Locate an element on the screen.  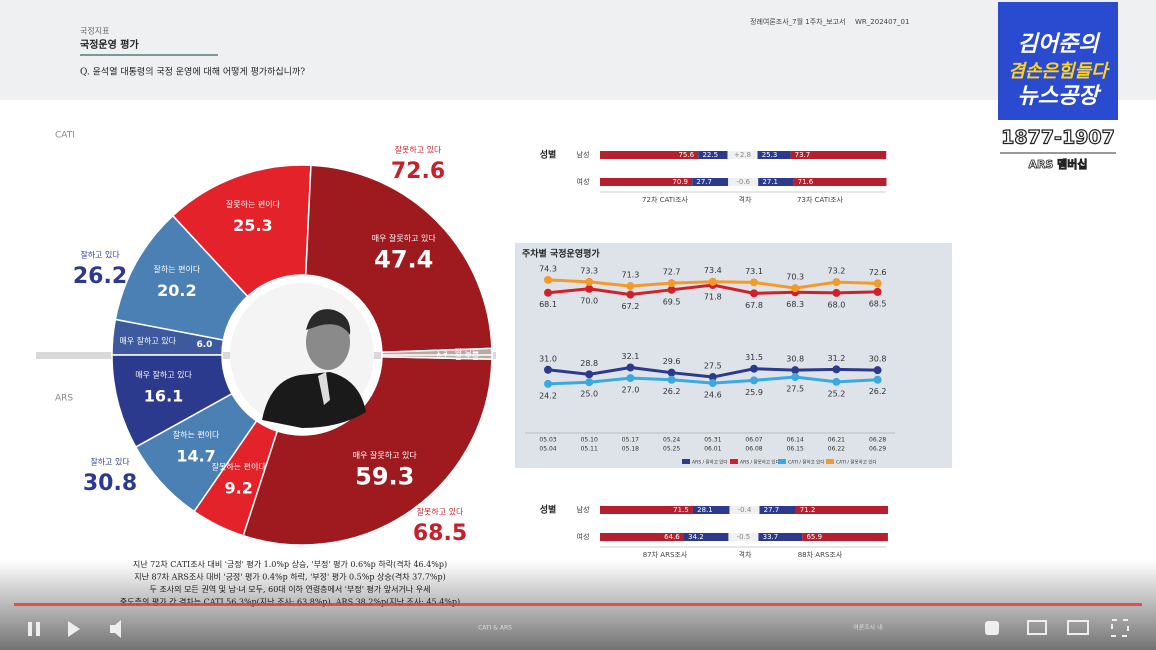
point-label: 27.0 is located at coordinates (630, 390).